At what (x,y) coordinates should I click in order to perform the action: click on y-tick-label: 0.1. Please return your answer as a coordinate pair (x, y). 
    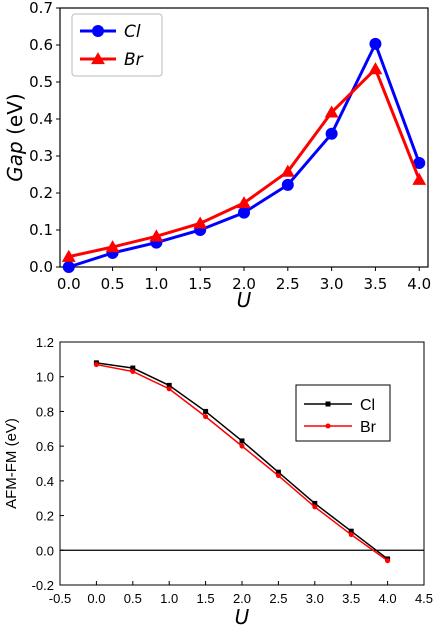
    Looking at the image, I should click on (41, 230).